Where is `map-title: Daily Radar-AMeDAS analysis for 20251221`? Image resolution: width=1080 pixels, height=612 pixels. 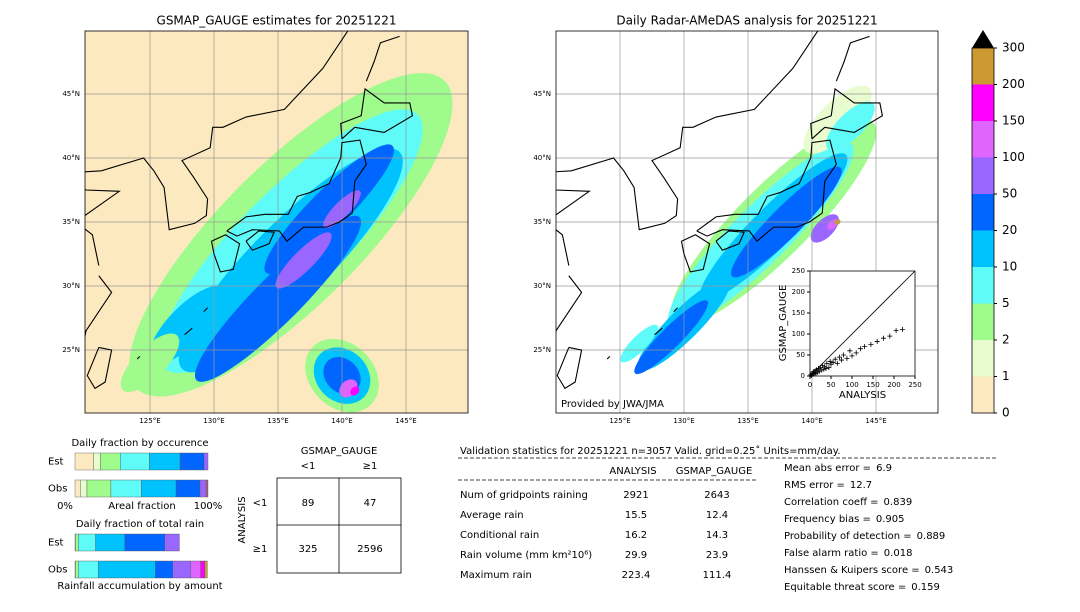
map-title: Daily Radar-AMeDAS analysis for 20251221 is located at coordinates (746, 21).